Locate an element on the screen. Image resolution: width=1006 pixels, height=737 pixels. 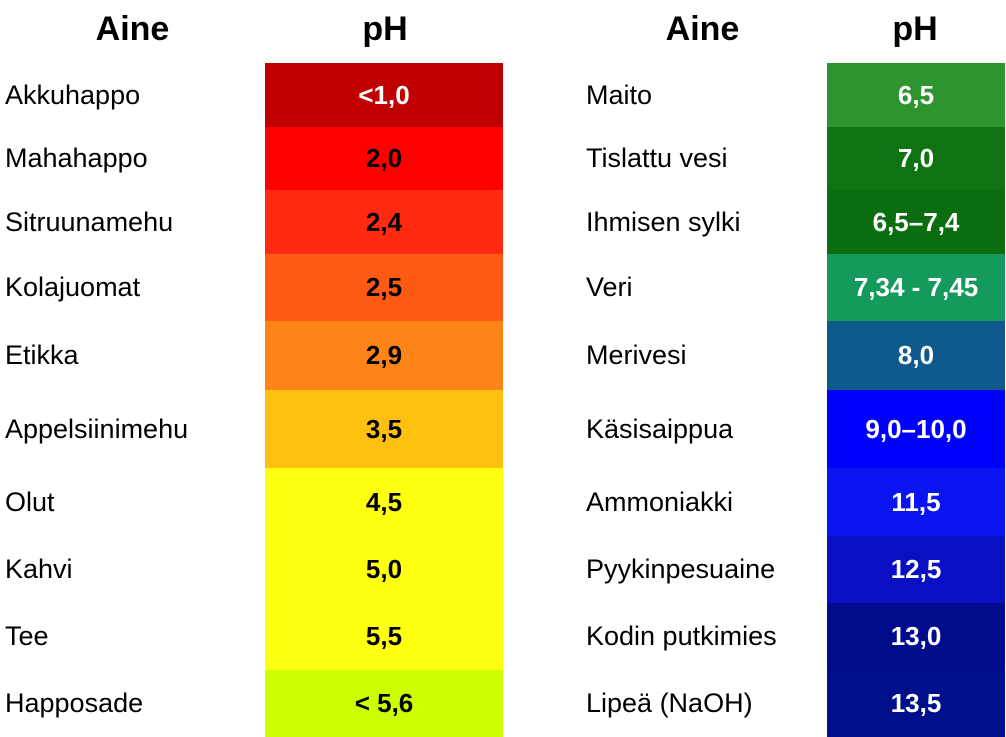
right-substance-label: Pyykinpesuaine is located at coordinates (681, 569).